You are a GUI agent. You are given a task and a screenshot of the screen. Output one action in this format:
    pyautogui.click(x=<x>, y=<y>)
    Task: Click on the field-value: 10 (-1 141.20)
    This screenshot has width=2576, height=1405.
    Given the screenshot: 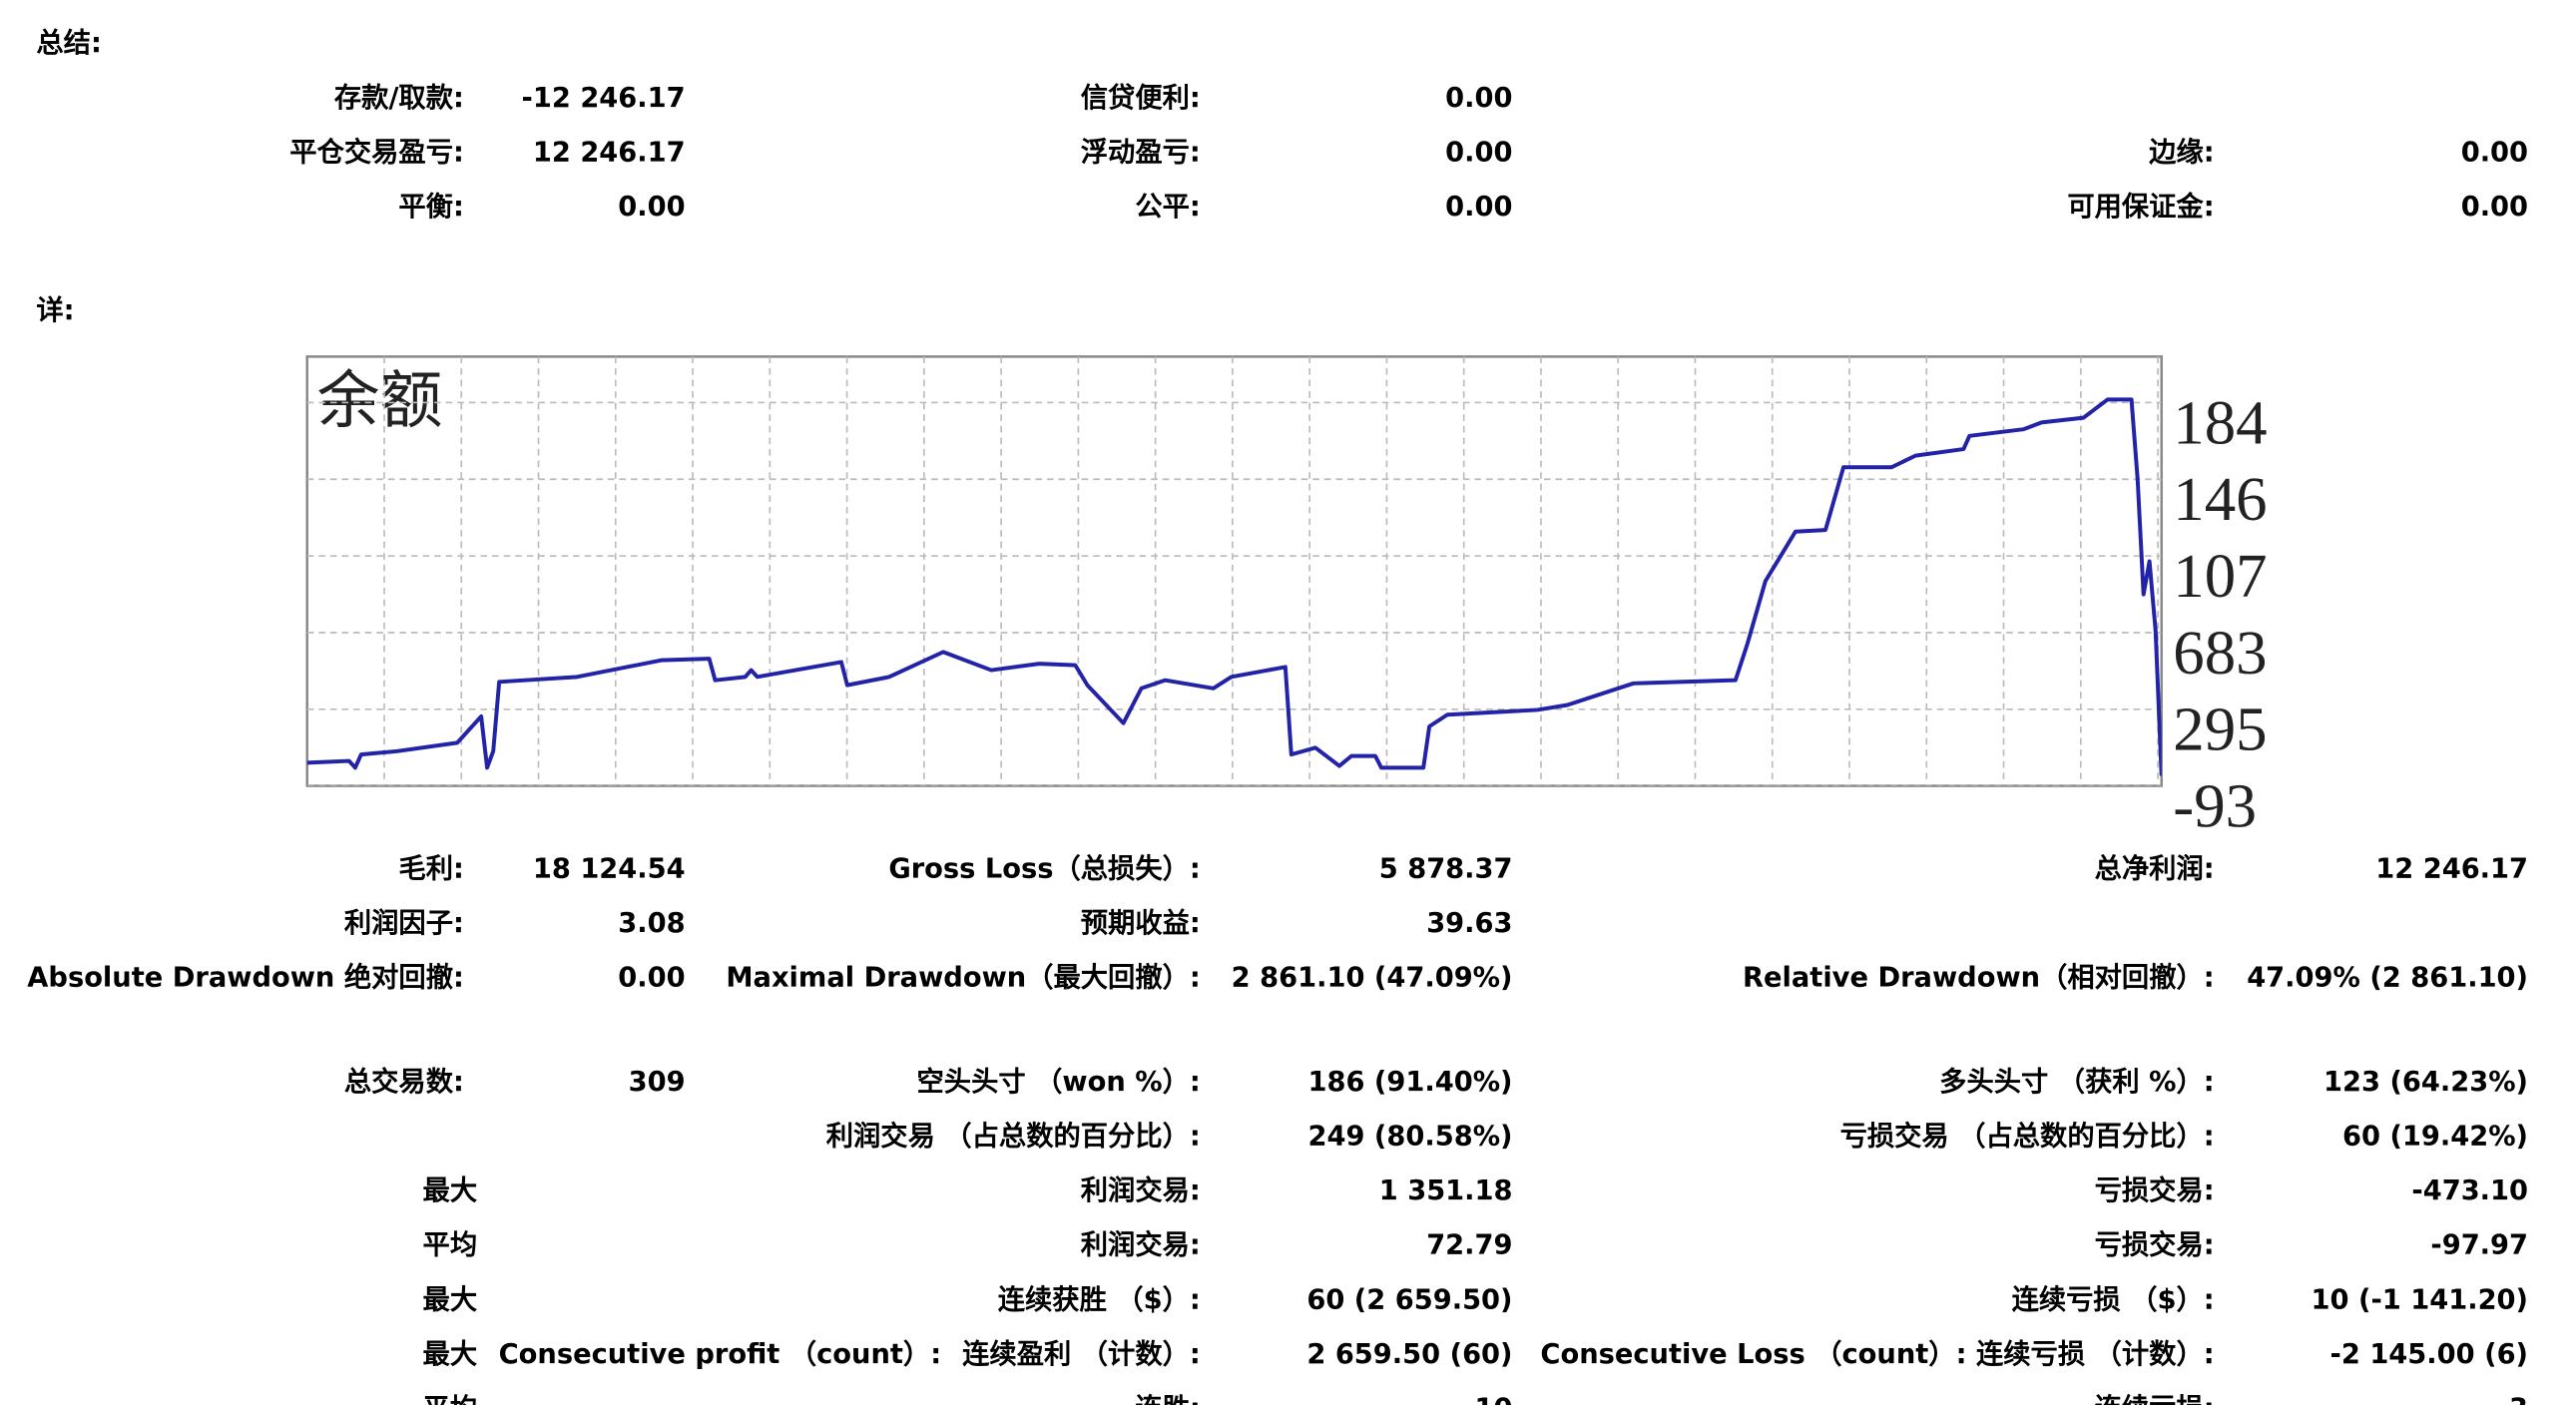 What is the action you would take?
    pyautogui.click(x=2420, y=1299)
    